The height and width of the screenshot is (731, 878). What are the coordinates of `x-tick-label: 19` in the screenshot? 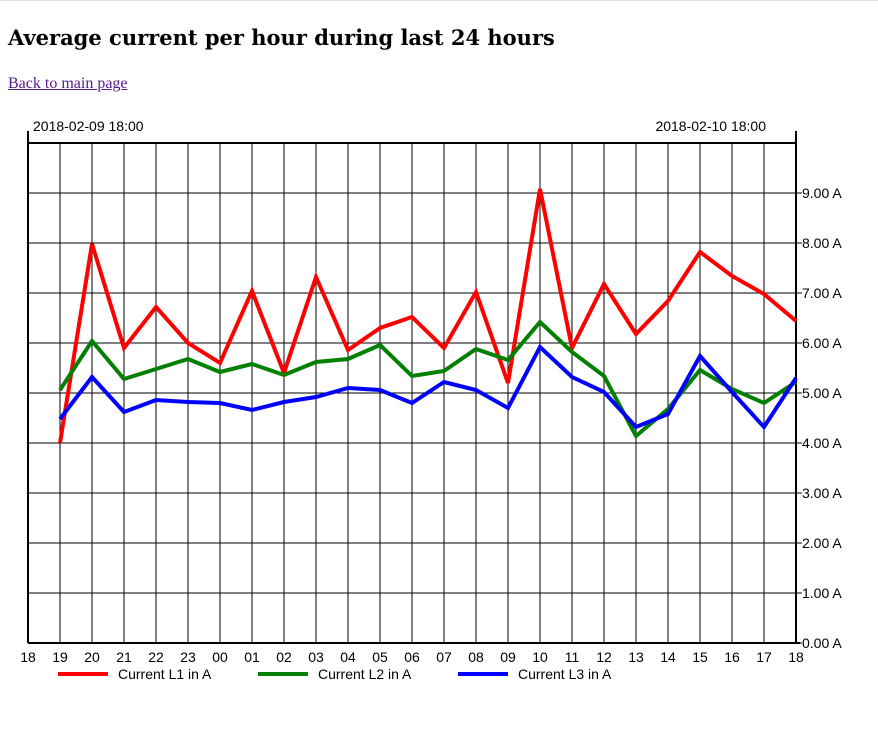 It's located at (60, 657).